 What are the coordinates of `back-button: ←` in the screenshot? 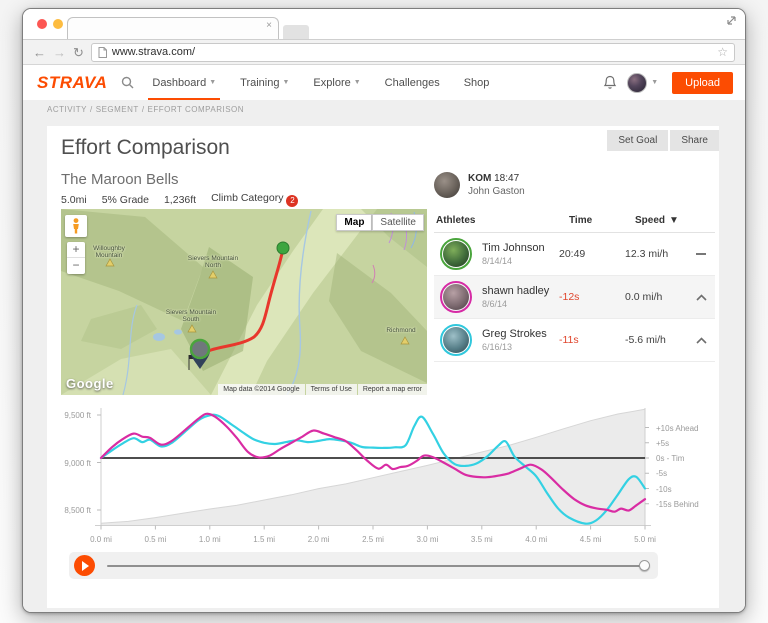 It's located at (39, 52).